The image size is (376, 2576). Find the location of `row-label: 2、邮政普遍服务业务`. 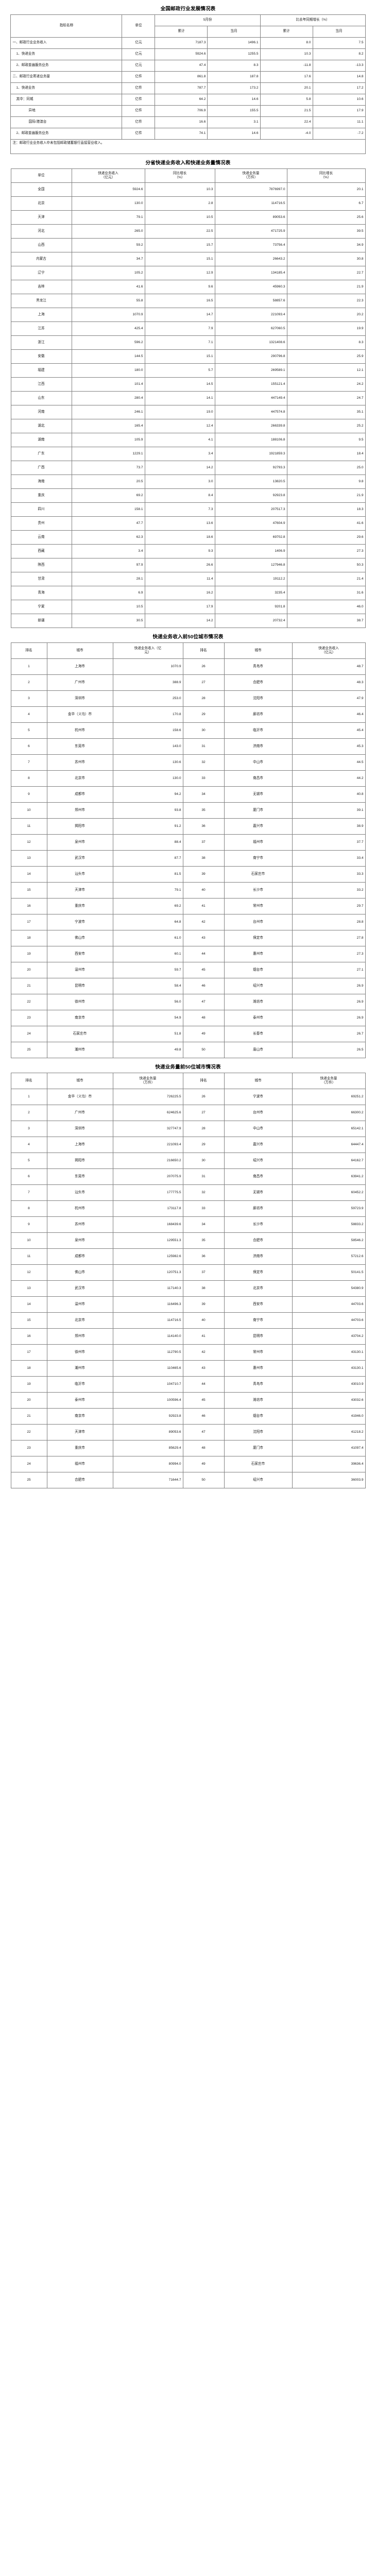

row-label: 2、邮政普遍服务业务 is located at coordinates (66, 134).